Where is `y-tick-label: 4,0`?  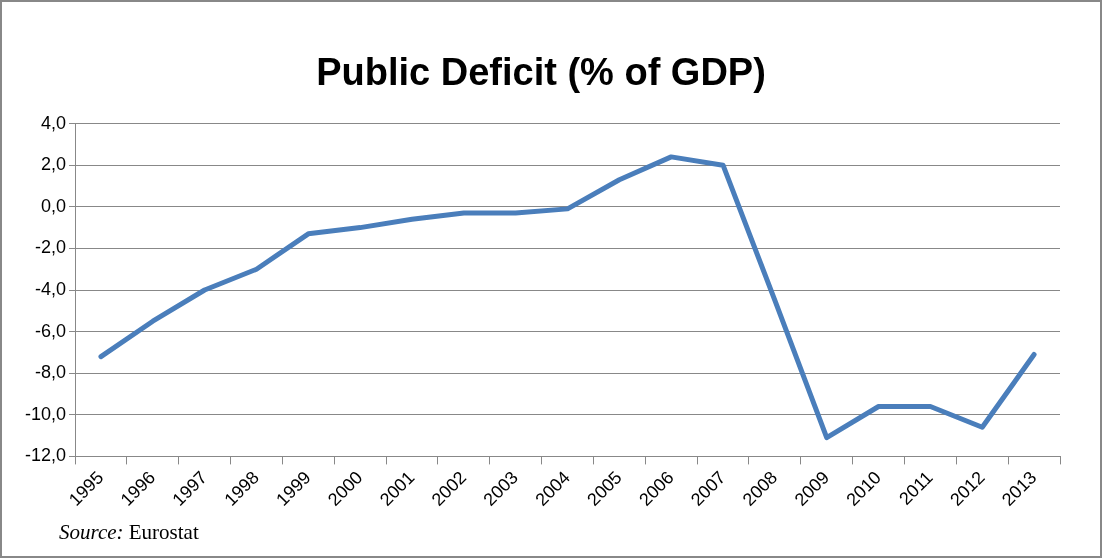 y-tick-label: 4,0 is located at coordinates (54, 122).